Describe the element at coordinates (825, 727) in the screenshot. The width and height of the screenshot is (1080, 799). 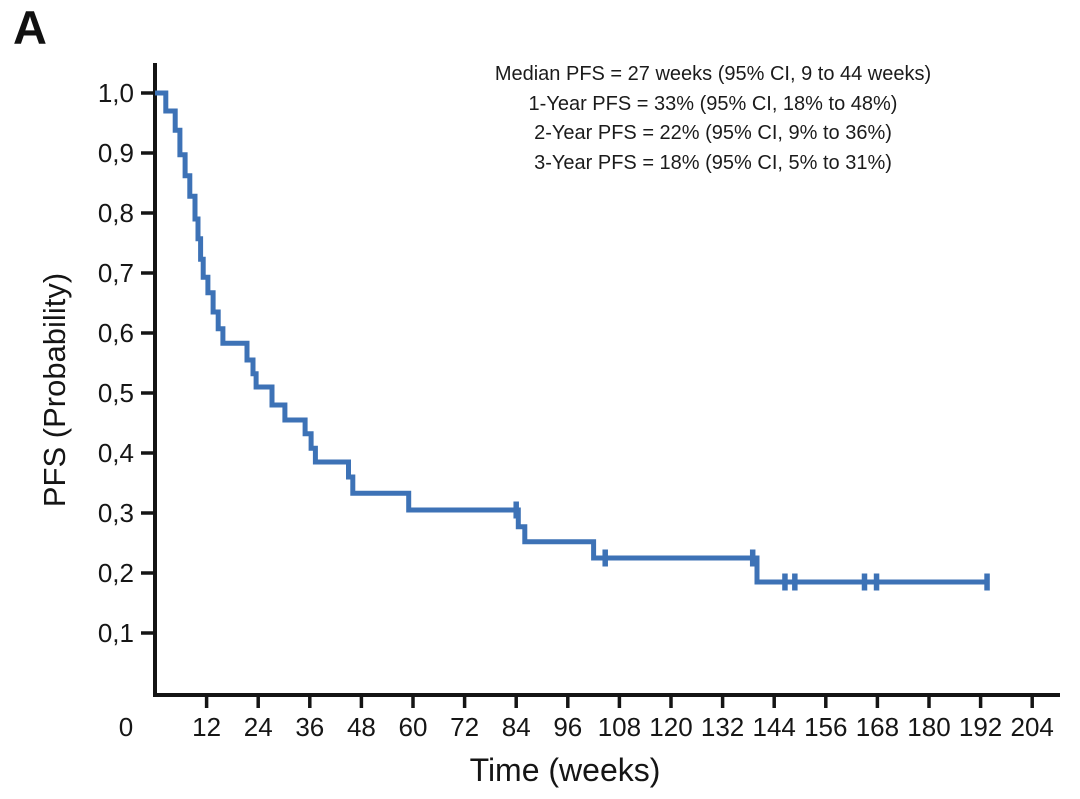
I see `x-tick-label: 156` at that location.